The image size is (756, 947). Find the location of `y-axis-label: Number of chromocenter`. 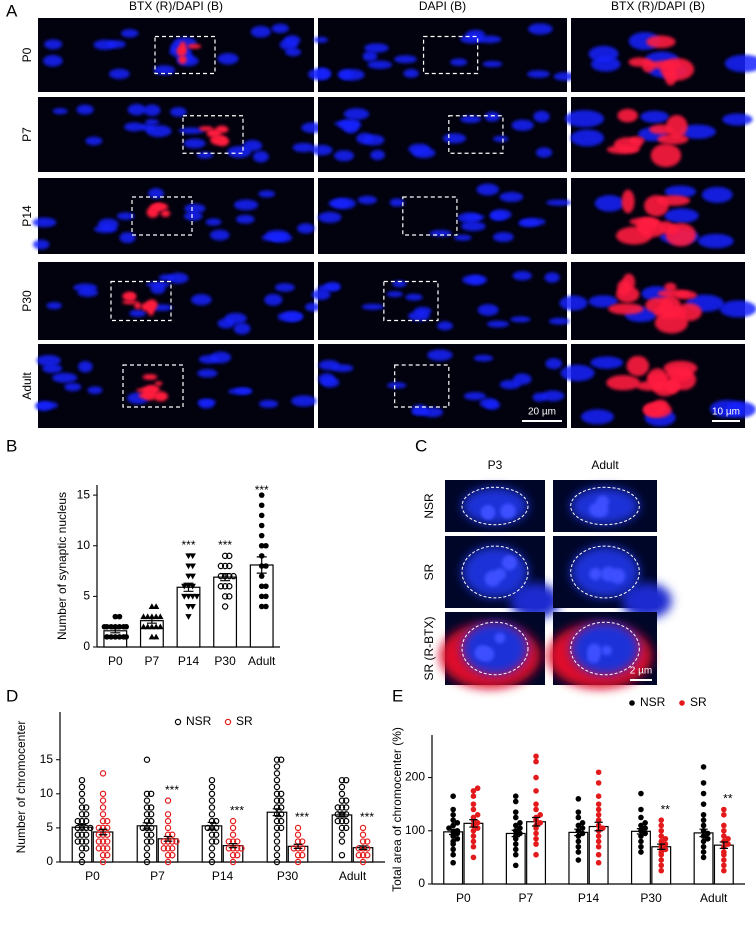

y-axis-label: Number of chromocenter is located at coordinates (21, 787).